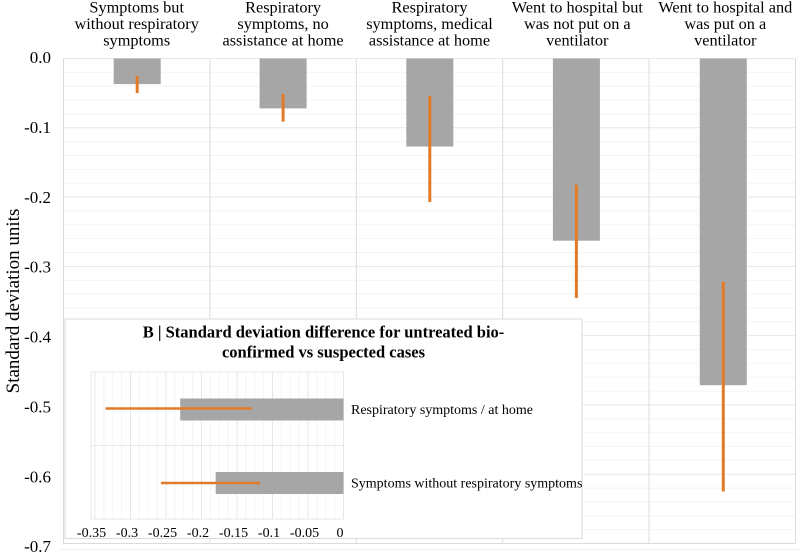  What do you see at coordinates (136, 8) in the screenshot?
I see `svg-text: Symptoms but` at bounding box center [136, 8].